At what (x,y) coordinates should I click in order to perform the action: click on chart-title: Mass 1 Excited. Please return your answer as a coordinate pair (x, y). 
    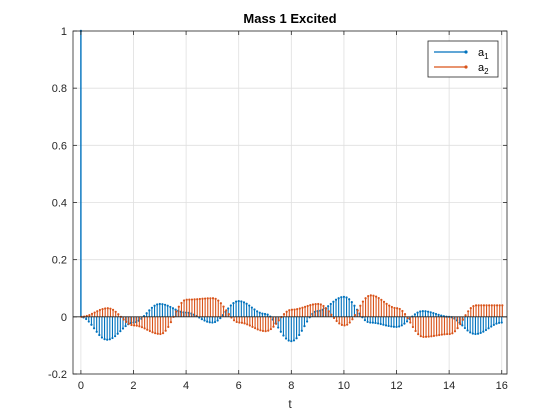
    Looking at the image, I should click on (289, 18).